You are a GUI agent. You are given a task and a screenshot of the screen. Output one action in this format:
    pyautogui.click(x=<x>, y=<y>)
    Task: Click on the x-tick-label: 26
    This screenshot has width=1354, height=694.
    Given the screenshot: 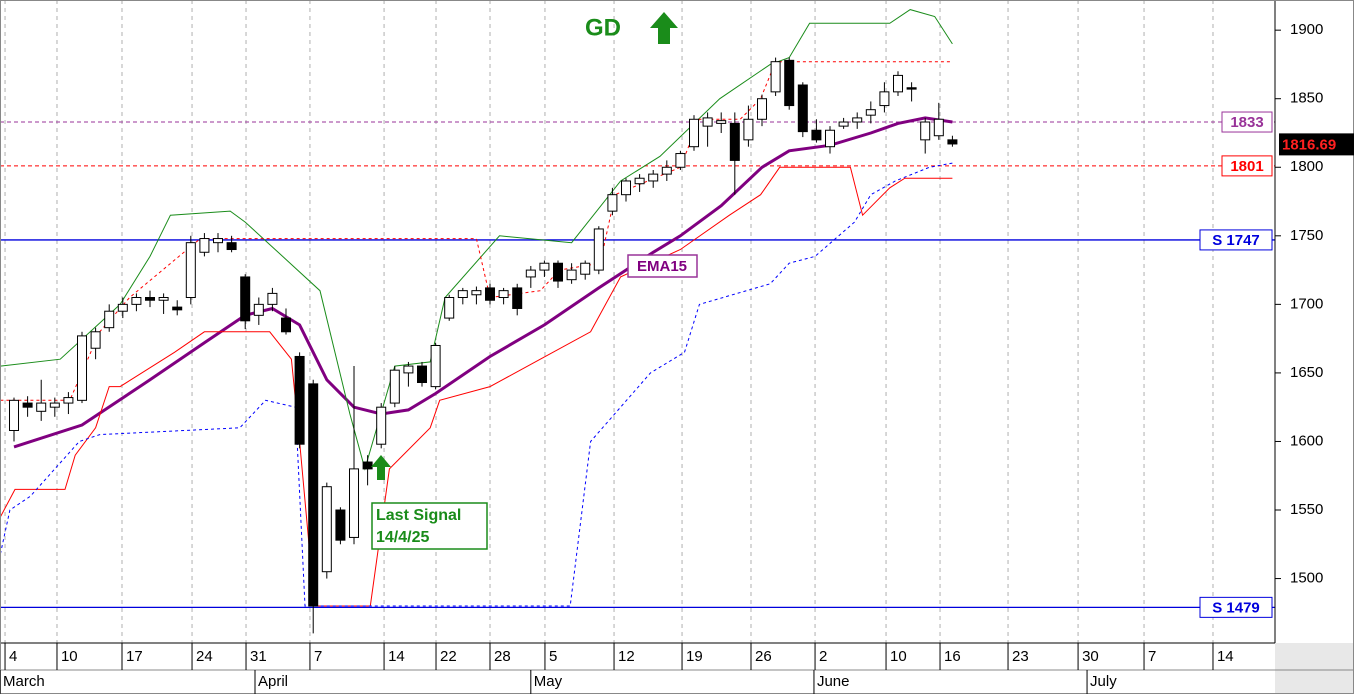 What is the action you would take?
    pyautogui.click(x=763, y=656)
    